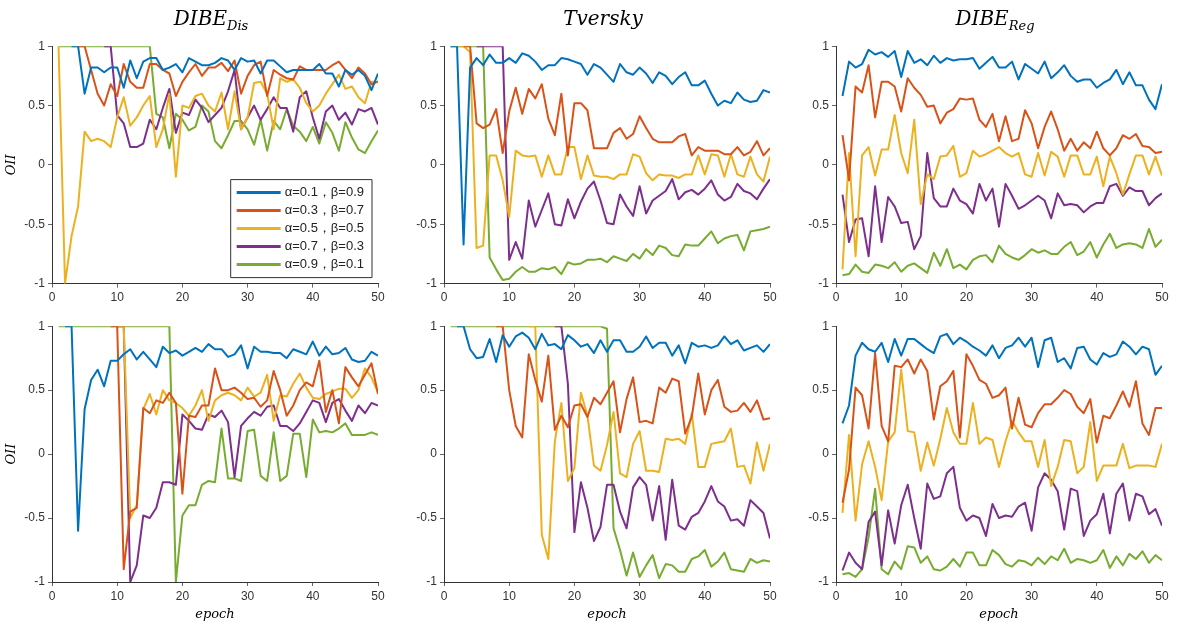  Describe the element at coordinates (995, 20) in the screenshot. I see `chart-title: DIBE$_{Reg}$` at that location.